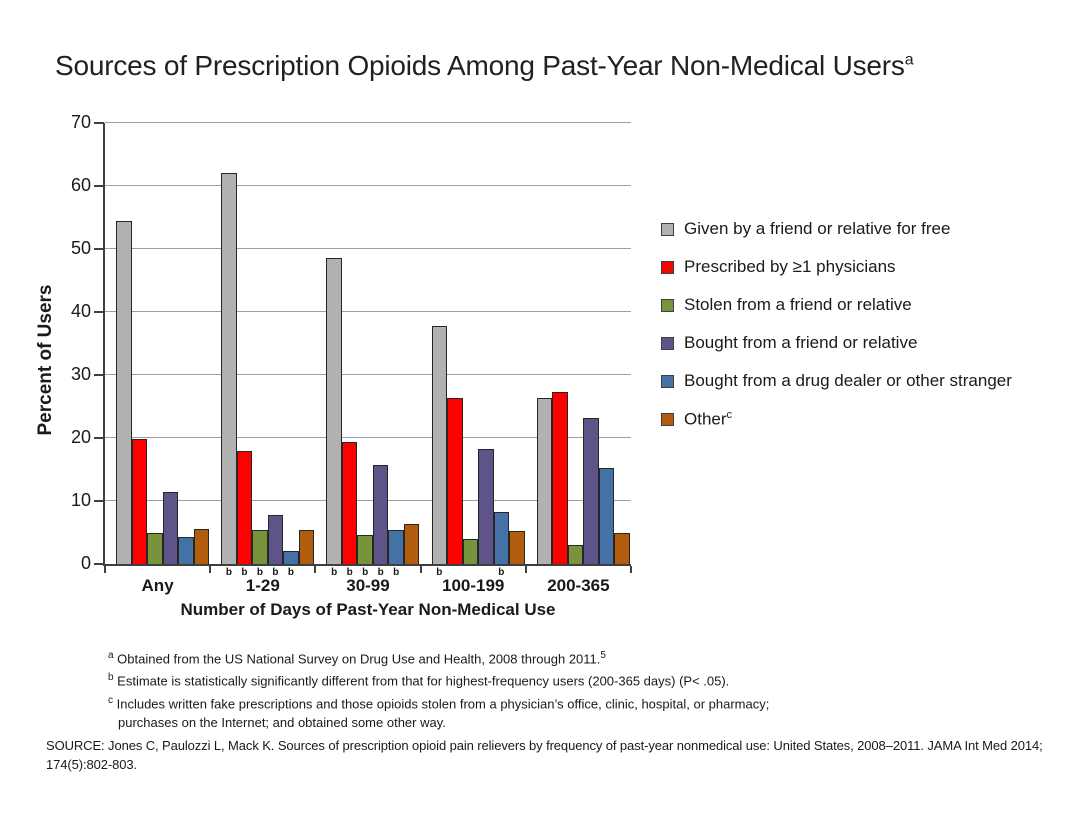 Image resolution: width=1092 pixels, height=819 pixels. I want to click on legend-label-given-free: Given by a friend or relative for free, so click(817, 228).